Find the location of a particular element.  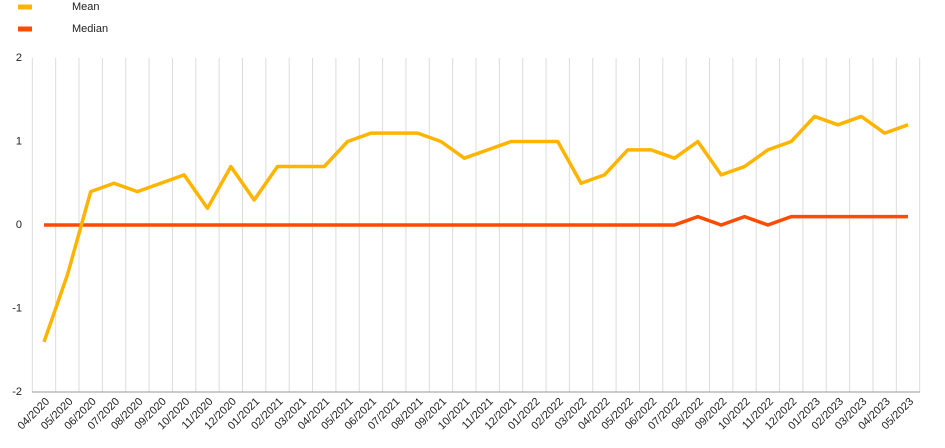

legend-label: Mean is located at coordinates (86, 7).